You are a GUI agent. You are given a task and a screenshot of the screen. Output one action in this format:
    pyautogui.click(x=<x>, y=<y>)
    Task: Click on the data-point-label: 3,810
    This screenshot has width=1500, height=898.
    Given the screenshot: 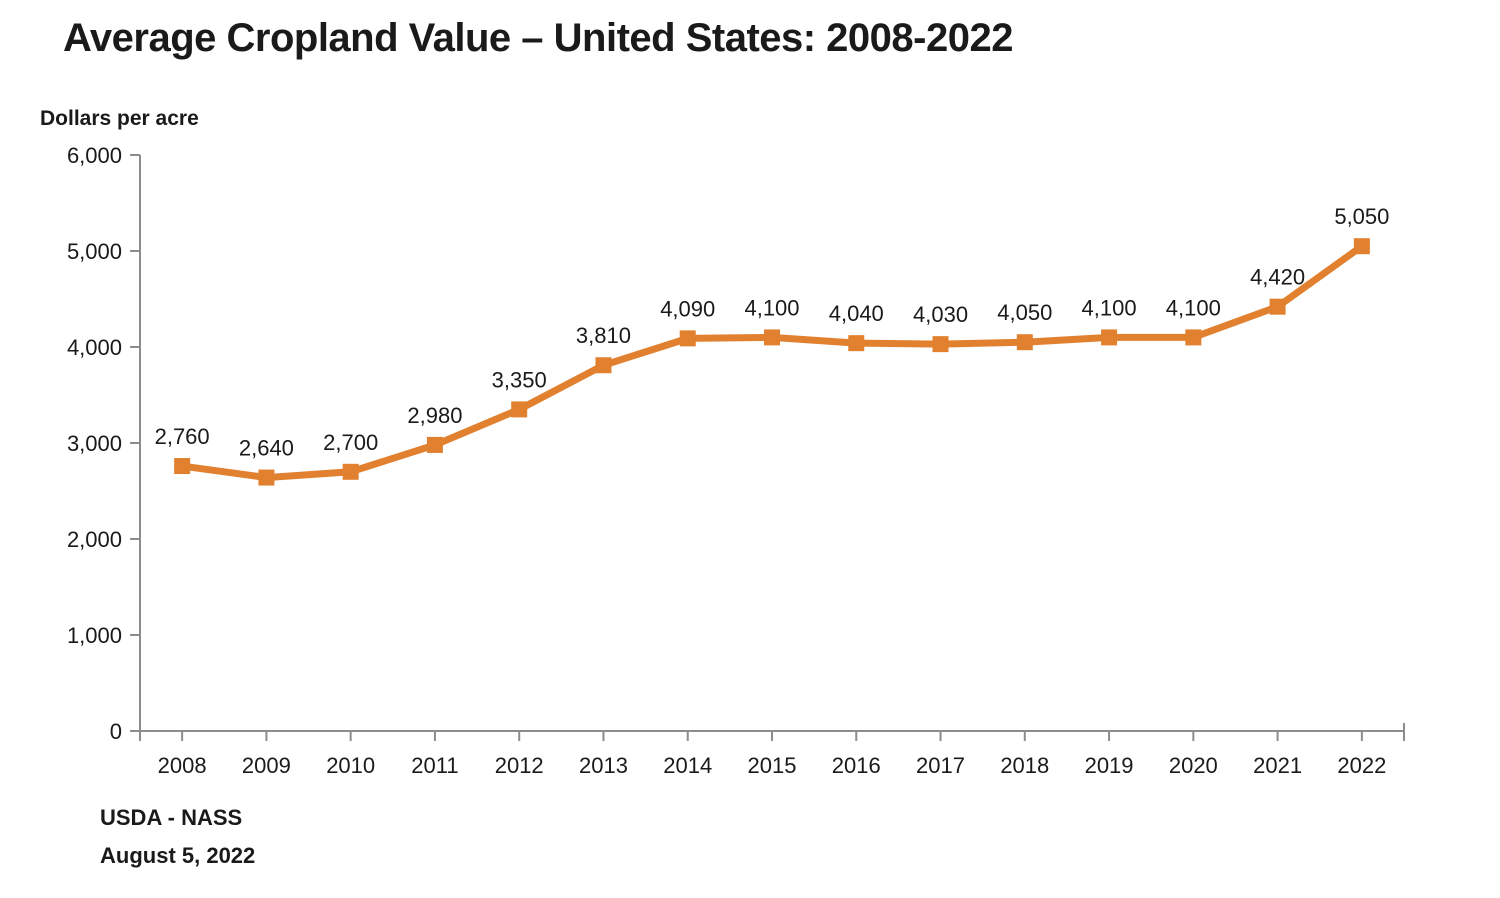 What is the action you would take?
    pyautogui.click(x=603, y=335)
    